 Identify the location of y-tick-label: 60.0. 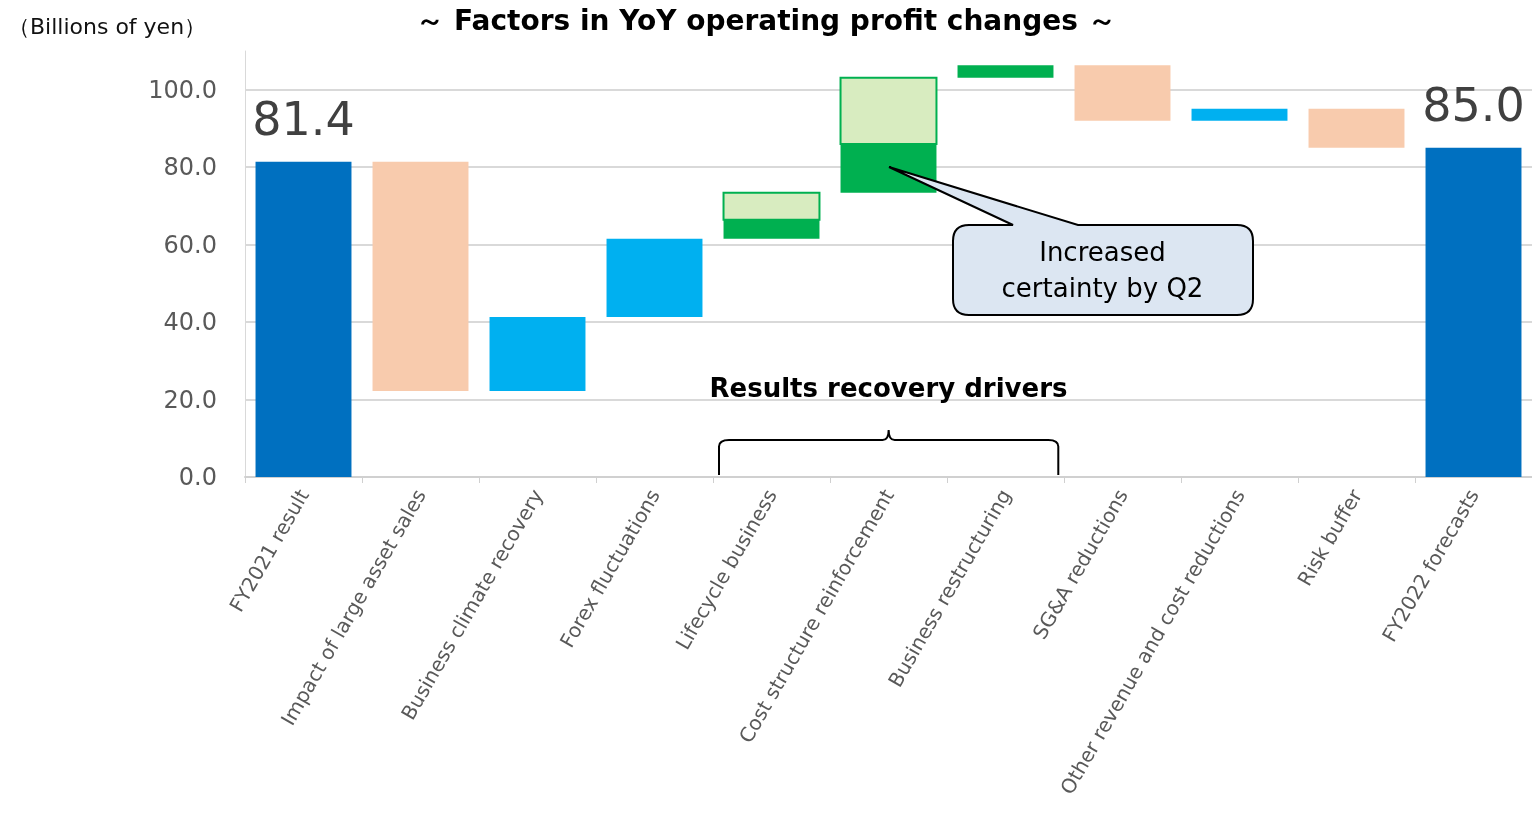
(190, 244).